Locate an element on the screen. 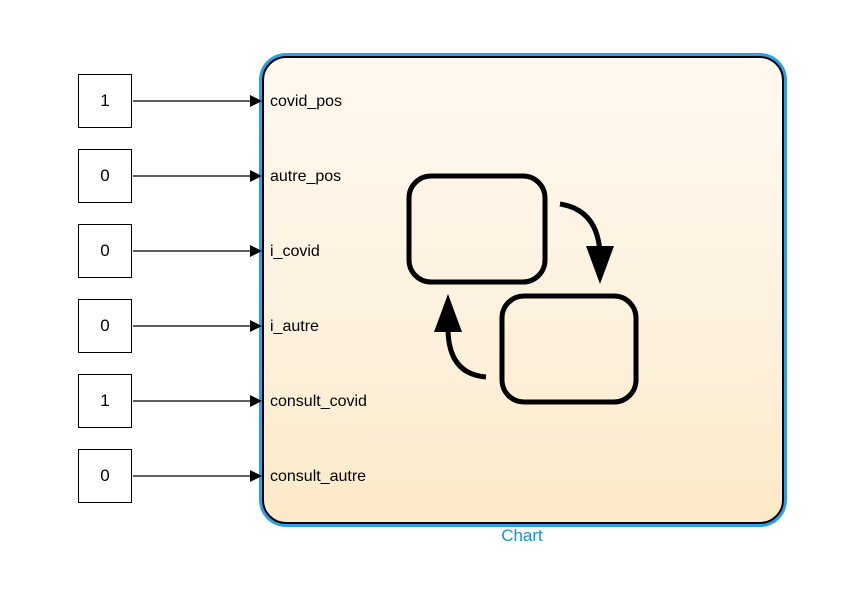 This screenshot has width=855, height=592. constant-block-3: 0 is located at coordinates (105, 251).